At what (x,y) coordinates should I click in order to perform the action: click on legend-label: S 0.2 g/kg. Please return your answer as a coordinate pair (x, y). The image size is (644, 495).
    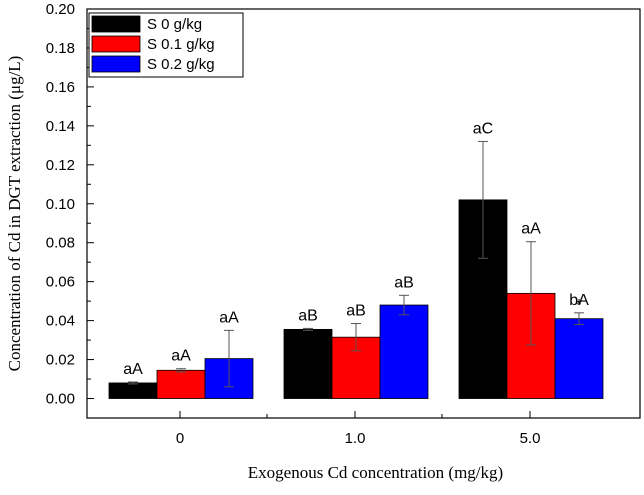
    Looking at the image, I should click on (181, 64).